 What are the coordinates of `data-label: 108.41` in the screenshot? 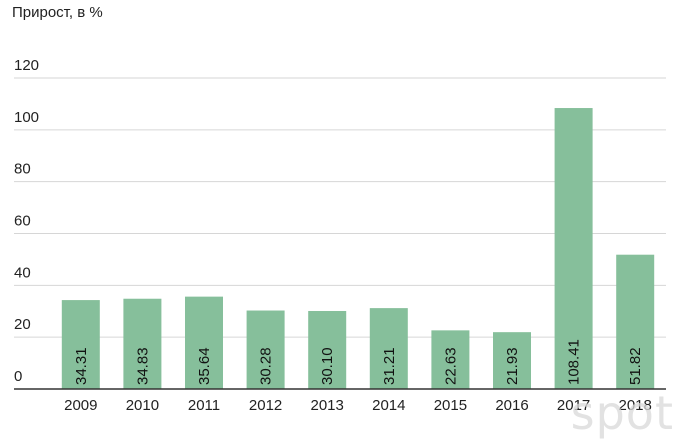 It's located at (574, 362).